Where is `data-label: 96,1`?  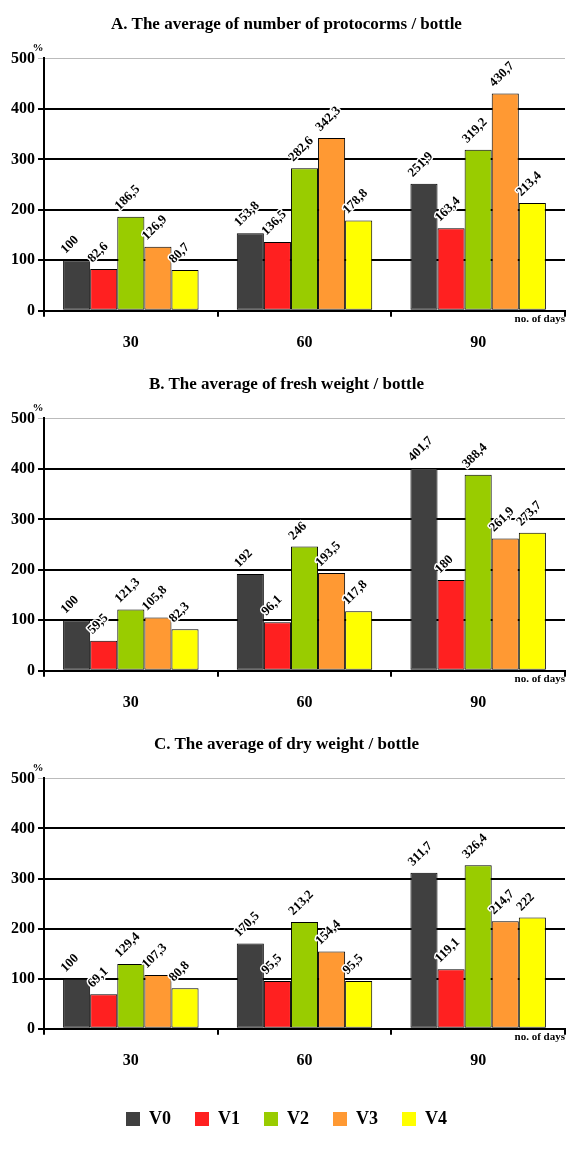 data-label: 96,1 is located at coordinates (271, 605).